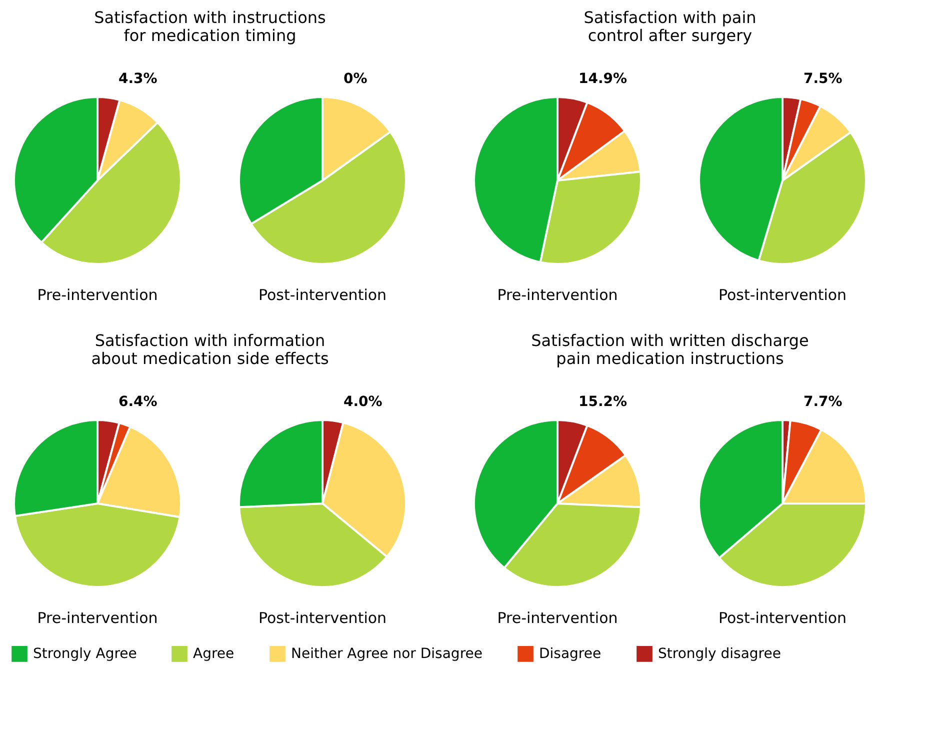 This screenshot has width=942, height=742. I want to click on text: 7.7%, so click(823, 402).